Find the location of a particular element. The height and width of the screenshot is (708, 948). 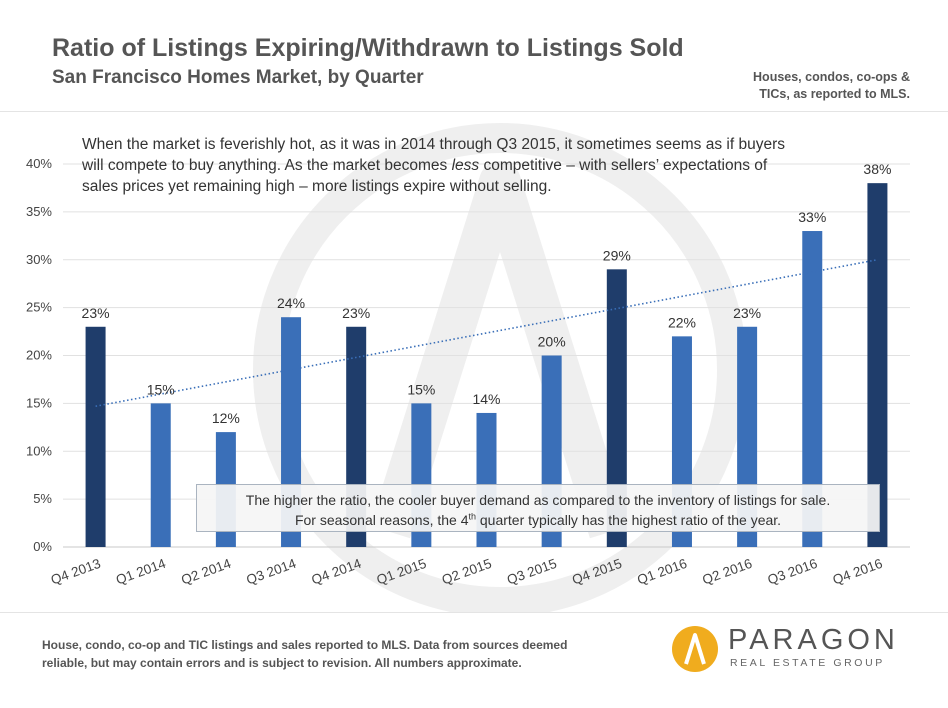

data-label: 12% is located at coordinates (226, 418).